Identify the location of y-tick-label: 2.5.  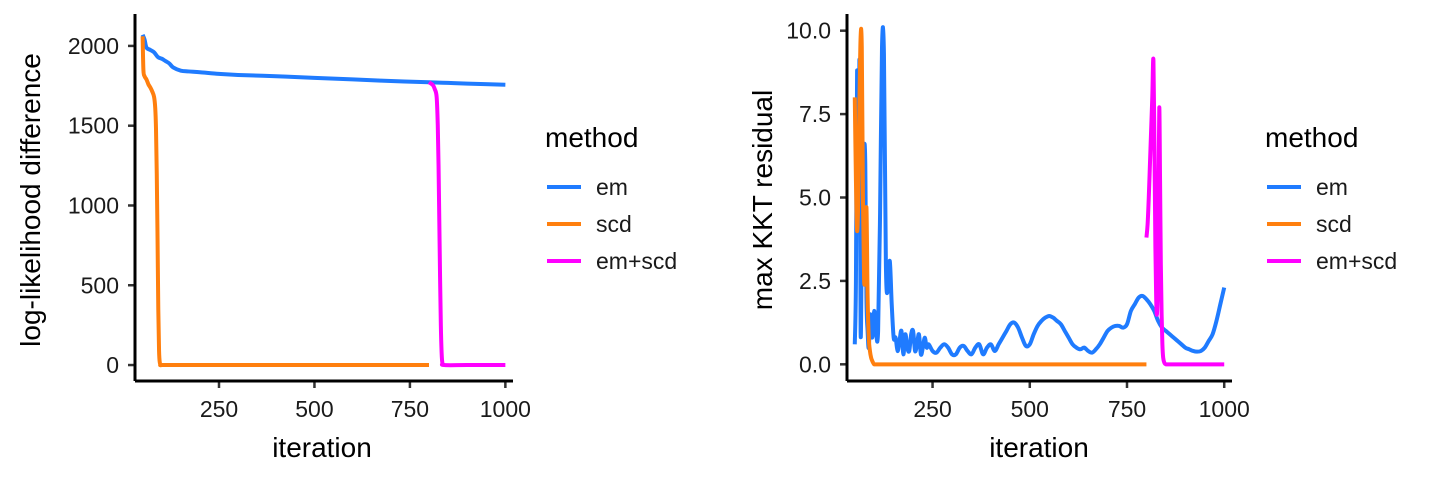
(815, 281).